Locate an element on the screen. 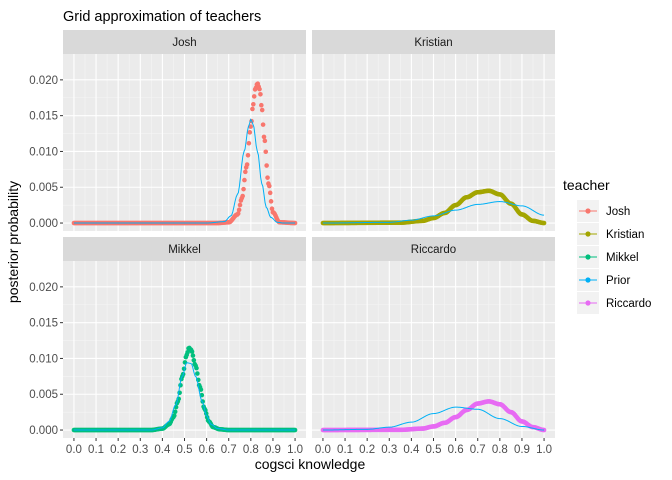  legend-item-prior: Prior is located at coordinates (603, 280).